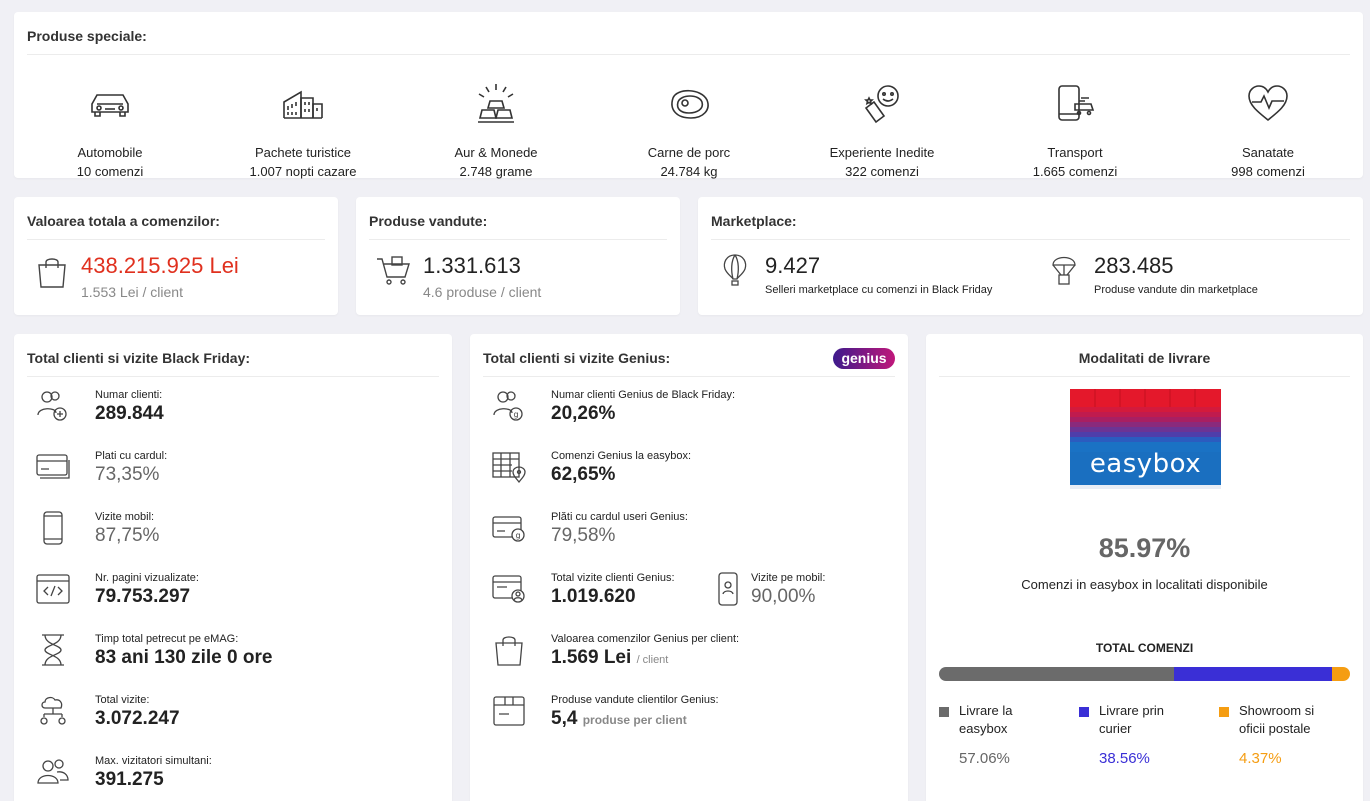 This screenshot has width=1370, height=801. What do you see at coordinates (882, 152) in the screenshot?
I see `special-item-name: Experiente Inedite` at bounding box center [882, 152].